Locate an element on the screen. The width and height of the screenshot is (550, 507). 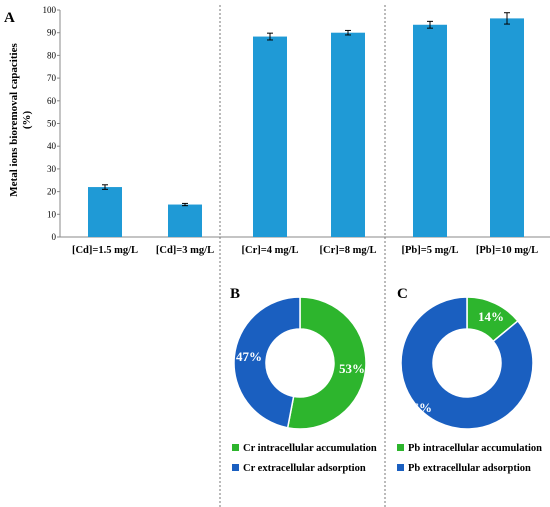
y-tick-label: 30 is located at coordinates (52, 169).